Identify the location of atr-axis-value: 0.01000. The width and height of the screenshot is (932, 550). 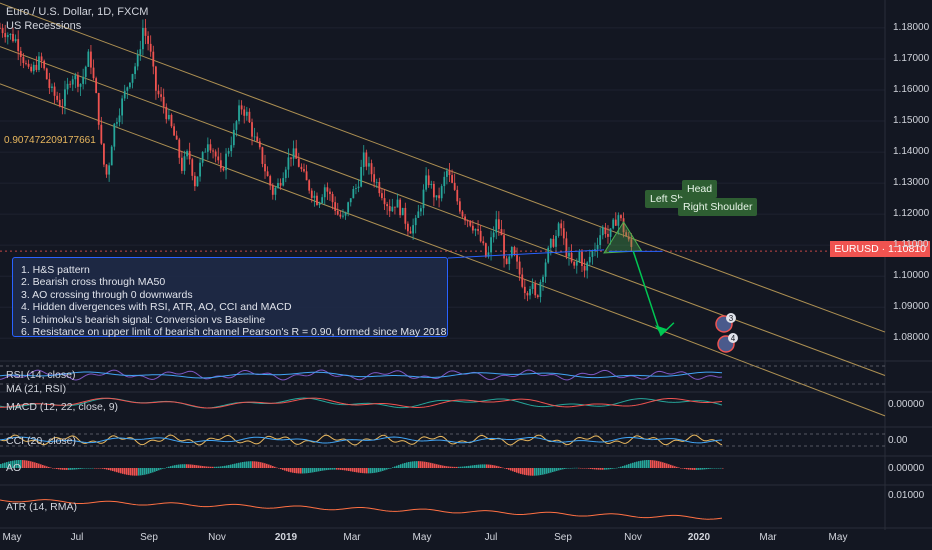
(906, 495).